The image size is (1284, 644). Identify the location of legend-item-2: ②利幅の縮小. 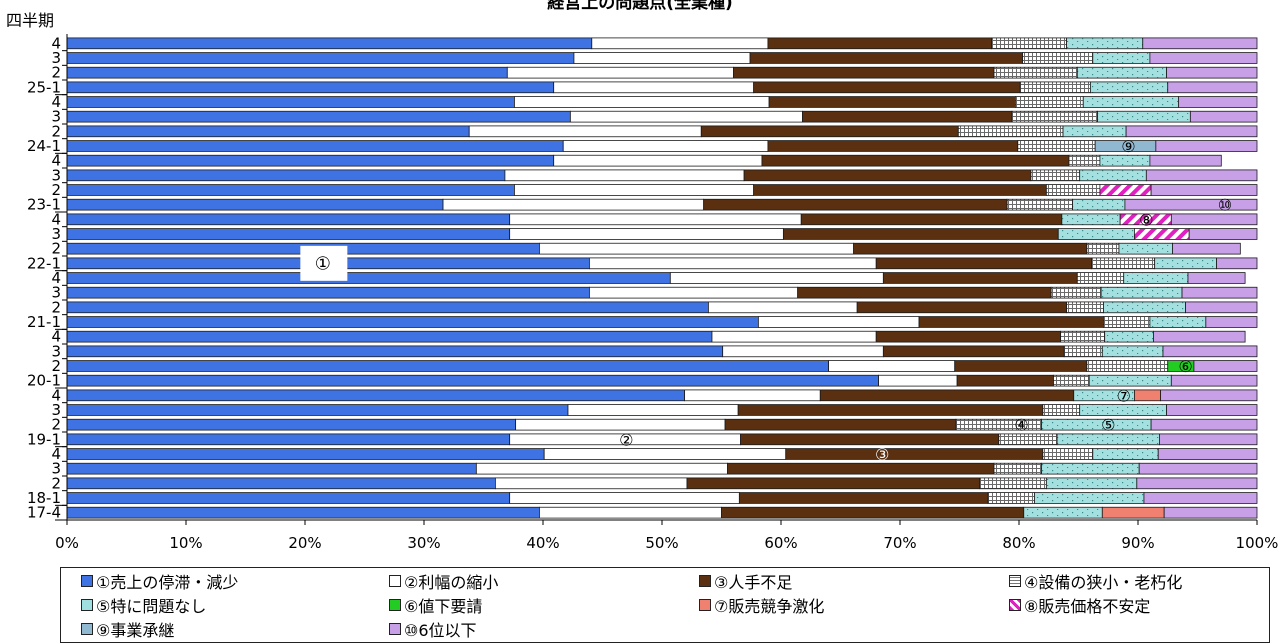
(444, 581).